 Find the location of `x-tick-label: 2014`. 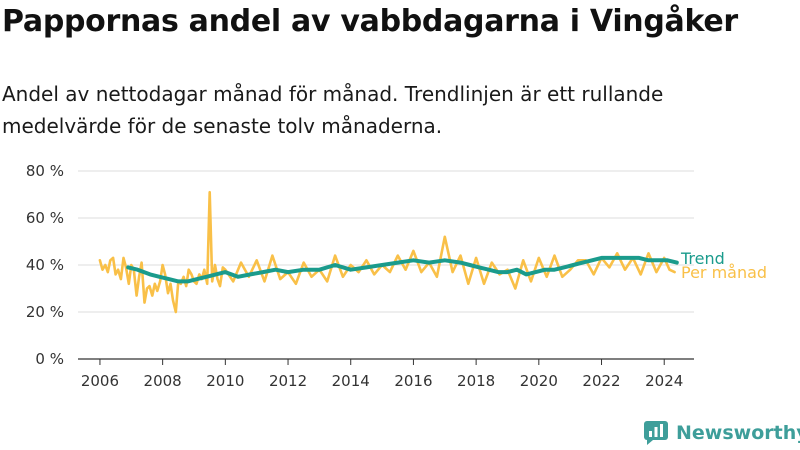

x-tick-label: 2014 is located at coordinates (351, 381).